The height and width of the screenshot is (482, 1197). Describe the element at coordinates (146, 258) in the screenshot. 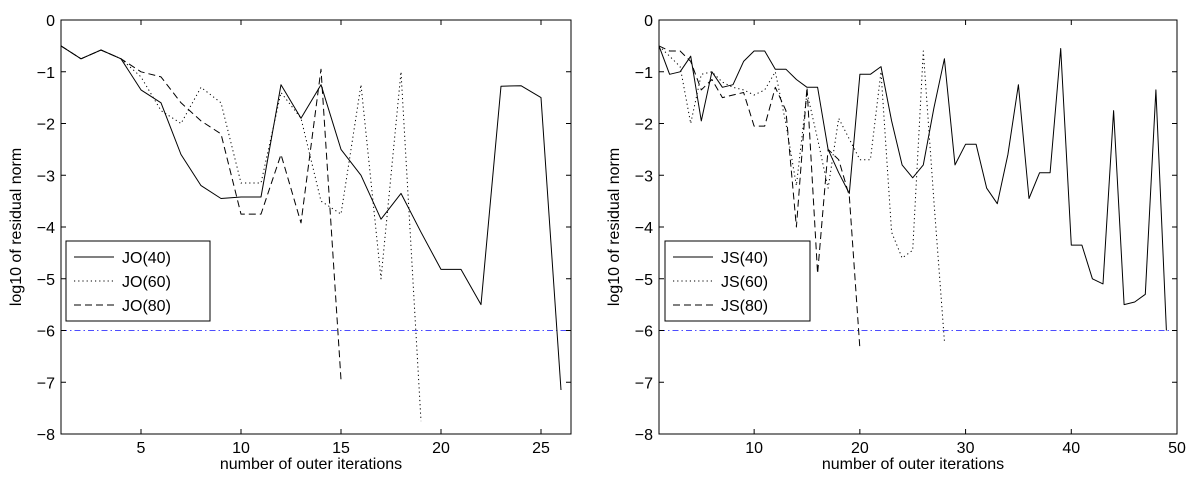

I see `legend-label: JO(40)` at that location.